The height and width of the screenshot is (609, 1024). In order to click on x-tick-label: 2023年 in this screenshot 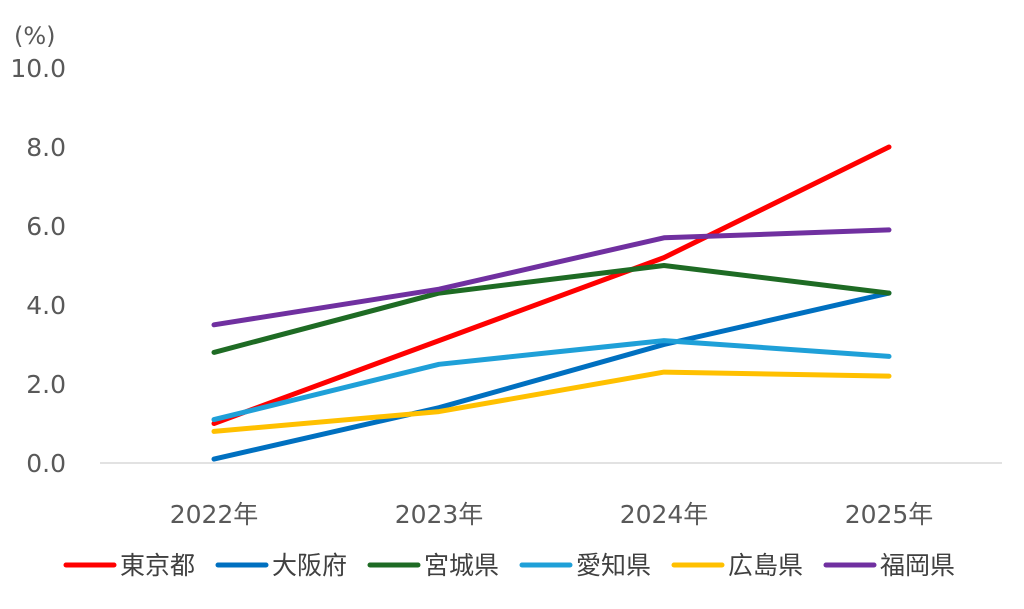, I will do `click(439, 514)`.